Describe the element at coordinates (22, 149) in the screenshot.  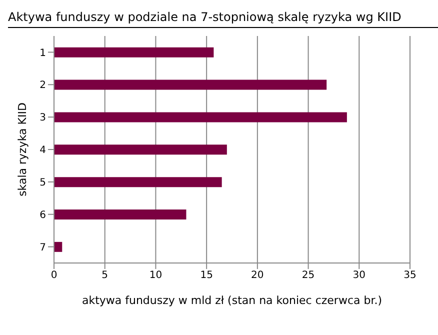
I see `y-axis-title: skala ryzyka KIID` at that location.